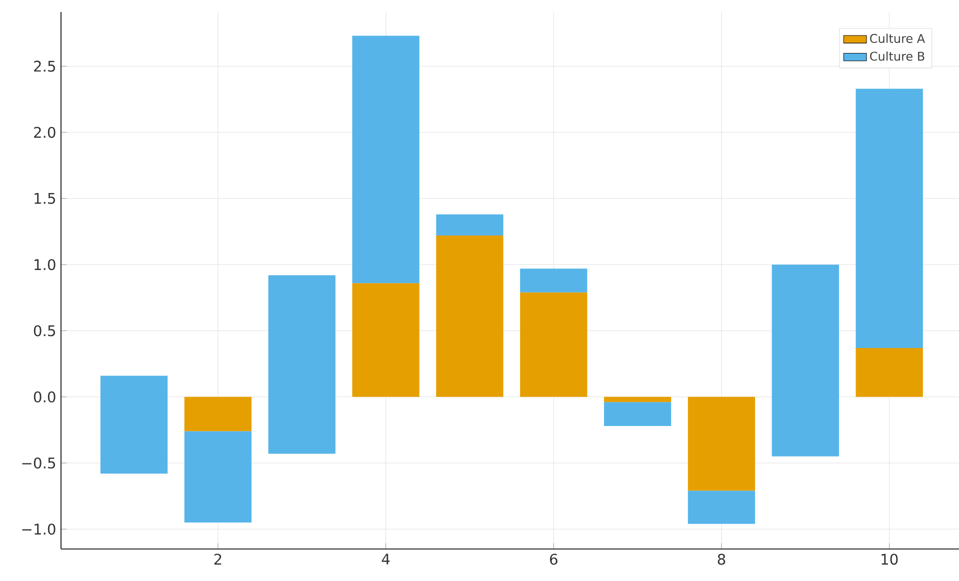 This screenshot has height=581, width=959. I want to click on legend-label: Culture B, so click(897, 56).